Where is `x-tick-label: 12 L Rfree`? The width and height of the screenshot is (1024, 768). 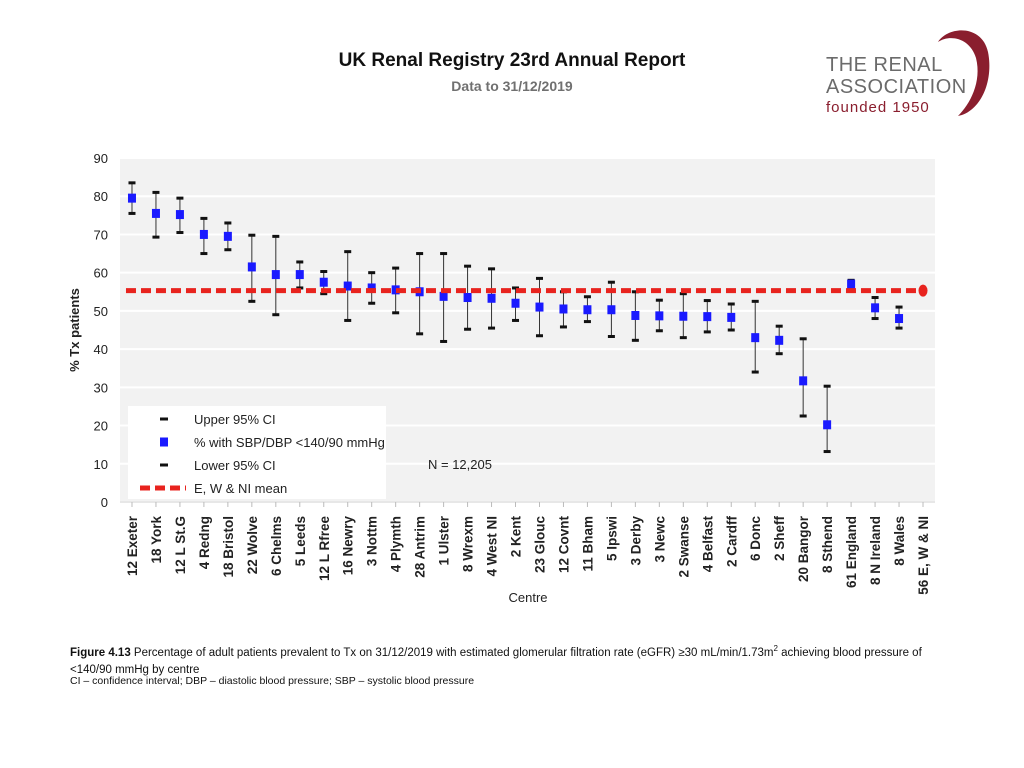 x-tick-label: 12 L Rfree is located at coordinates (324, 549).